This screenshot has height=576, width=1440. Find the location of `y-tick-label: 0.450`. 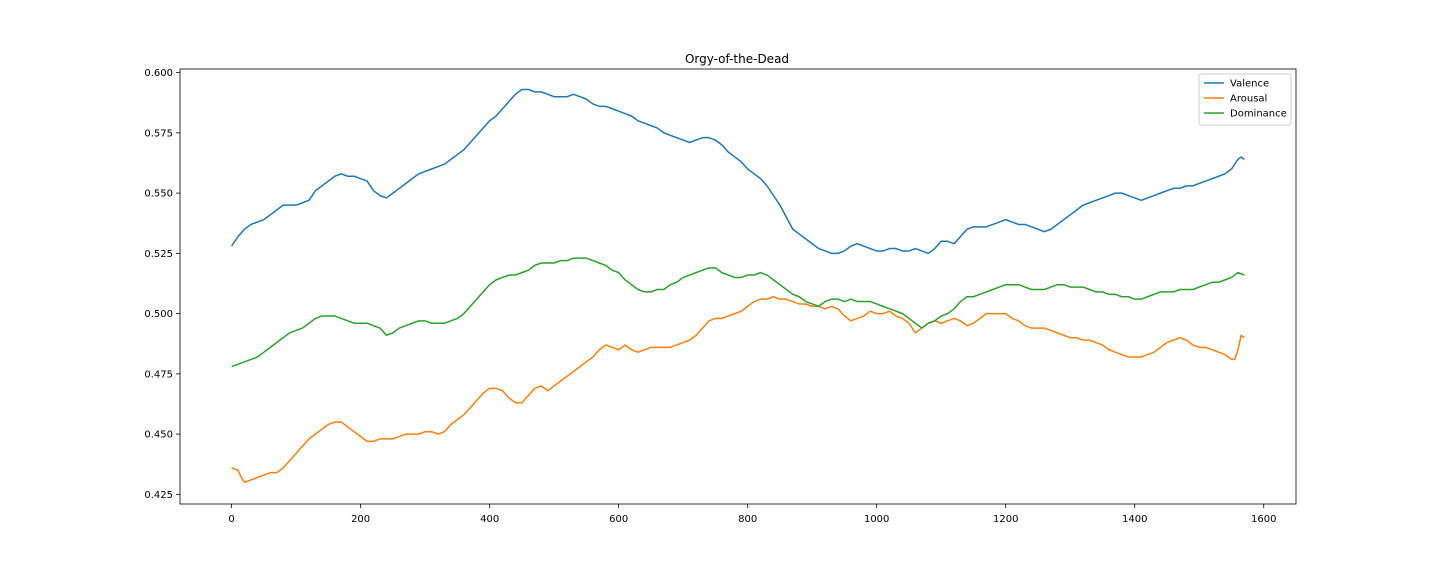

y-tick-label: 0.450 is located at coordinates (158, 435).